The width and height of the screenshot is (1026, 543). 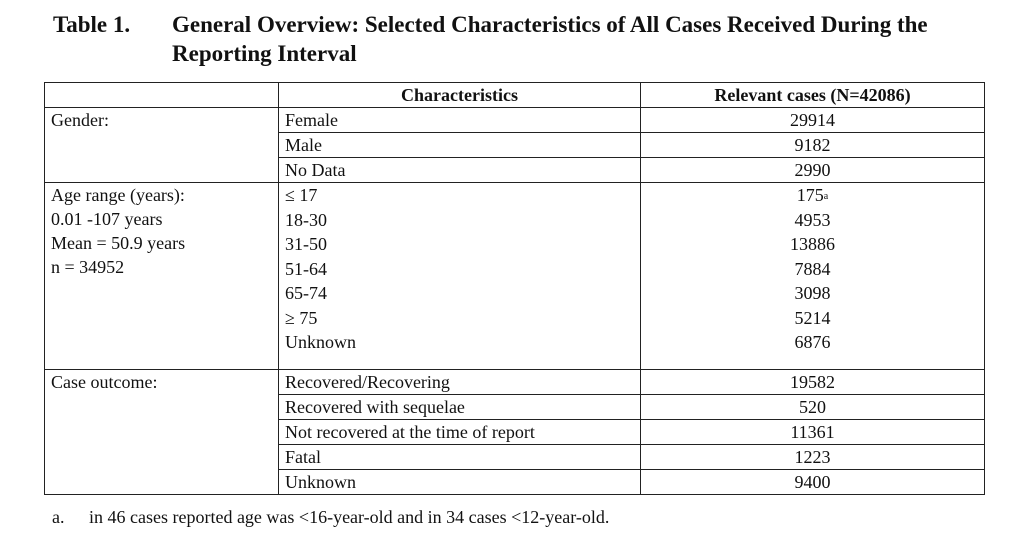 What do you see at coordinates (88, 267) in the screenshot?
I see `group-label-line: n = 34952` at bounding box center [88, 267].